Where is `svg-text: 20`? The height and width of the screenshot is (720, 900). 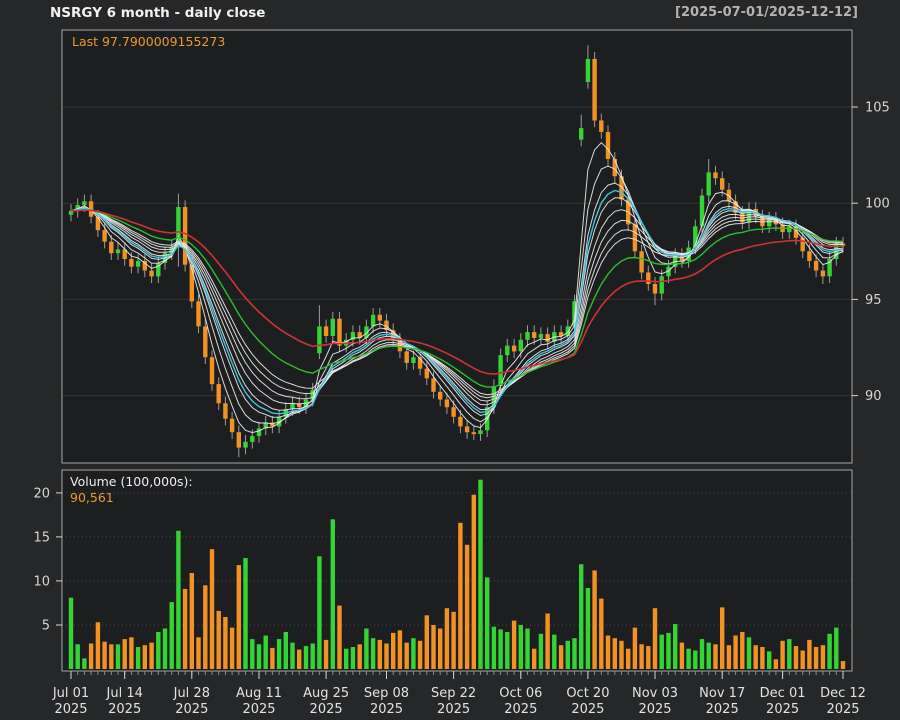
svg-text: 20 is located at coordinates (41, 493).